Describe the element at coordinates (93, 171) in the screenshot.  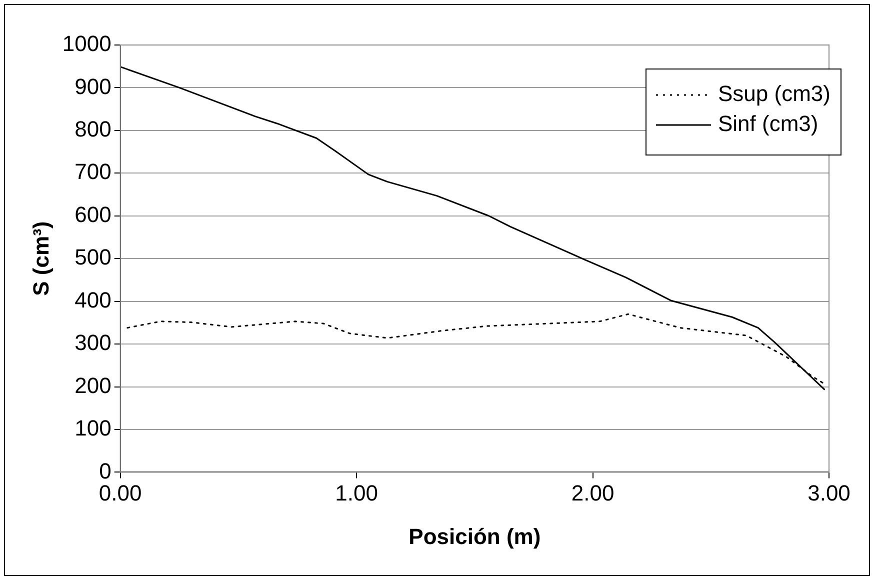
I see `y-tick-label: 700` at that location.